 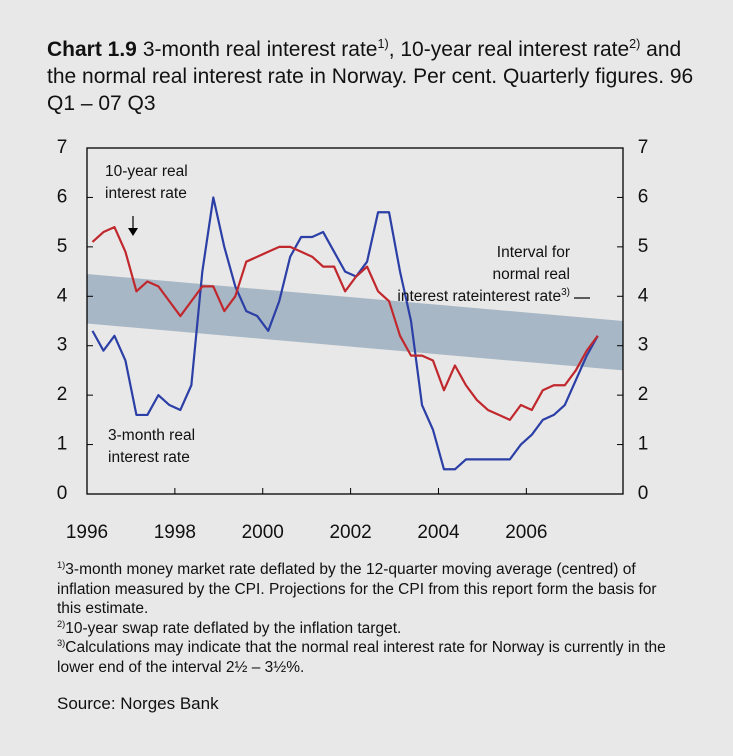 I want to click on x-tick-label: 1998, so click(x=175, y=532).